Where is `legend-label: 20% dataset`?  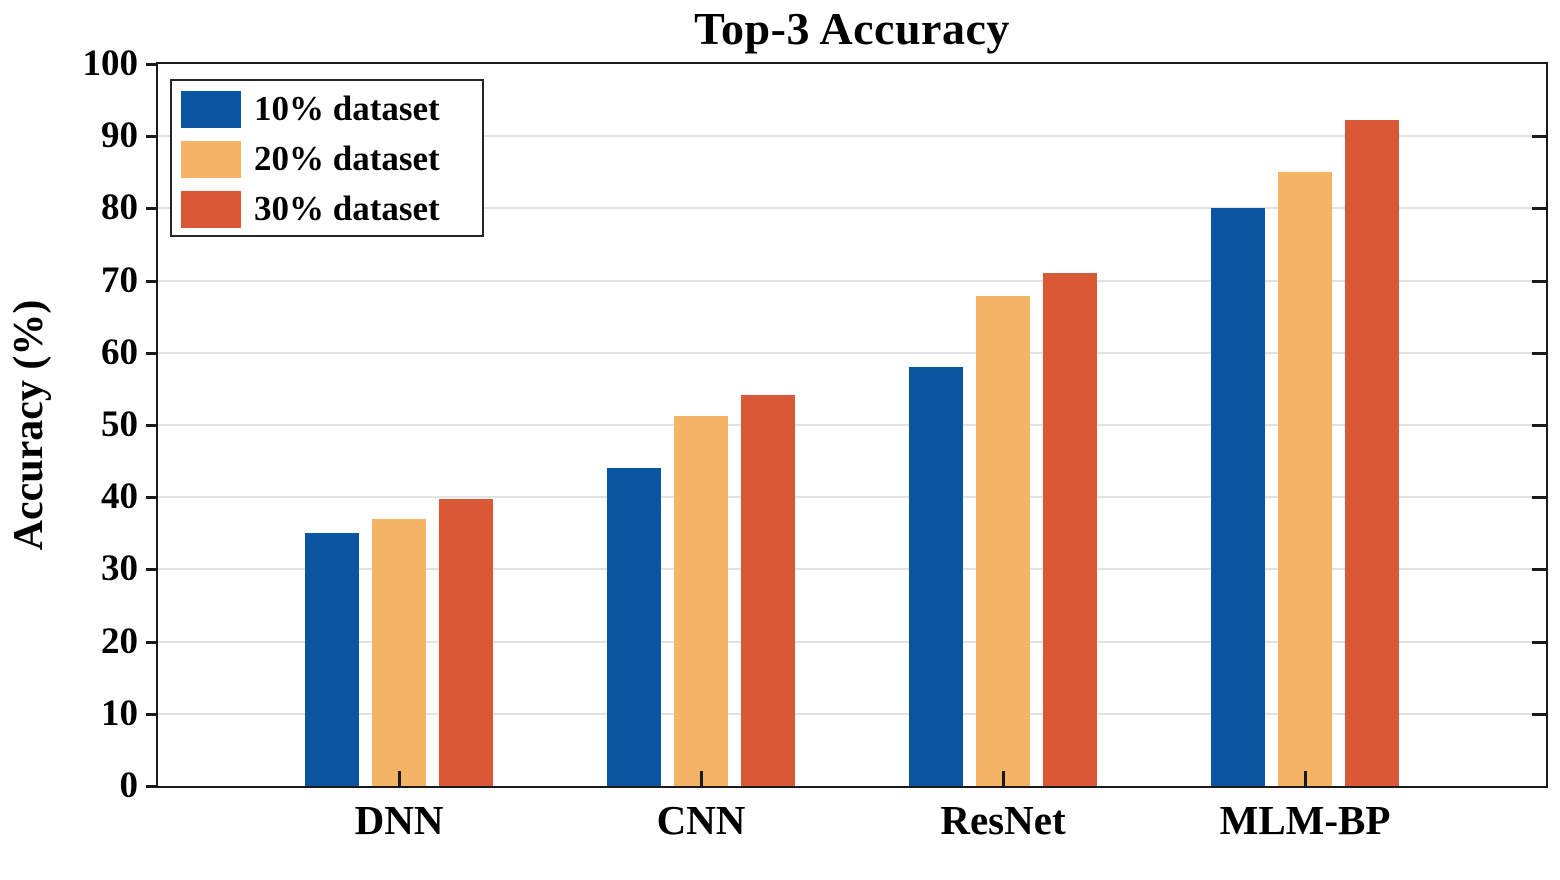
legend-label: 20% dataset is located at coordinates (347, 158).